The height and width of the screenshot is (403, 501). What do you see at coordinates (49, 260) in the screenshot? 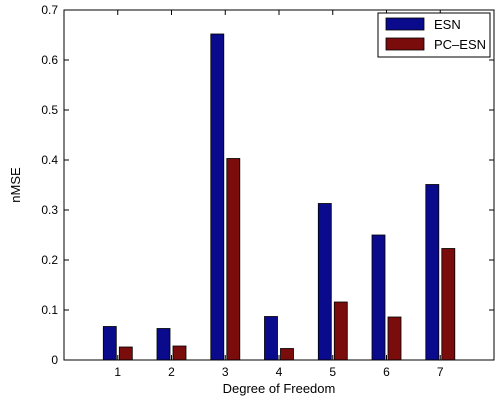
I see `y-tick-label-2: 0.2` at bounding box center [49, 260].